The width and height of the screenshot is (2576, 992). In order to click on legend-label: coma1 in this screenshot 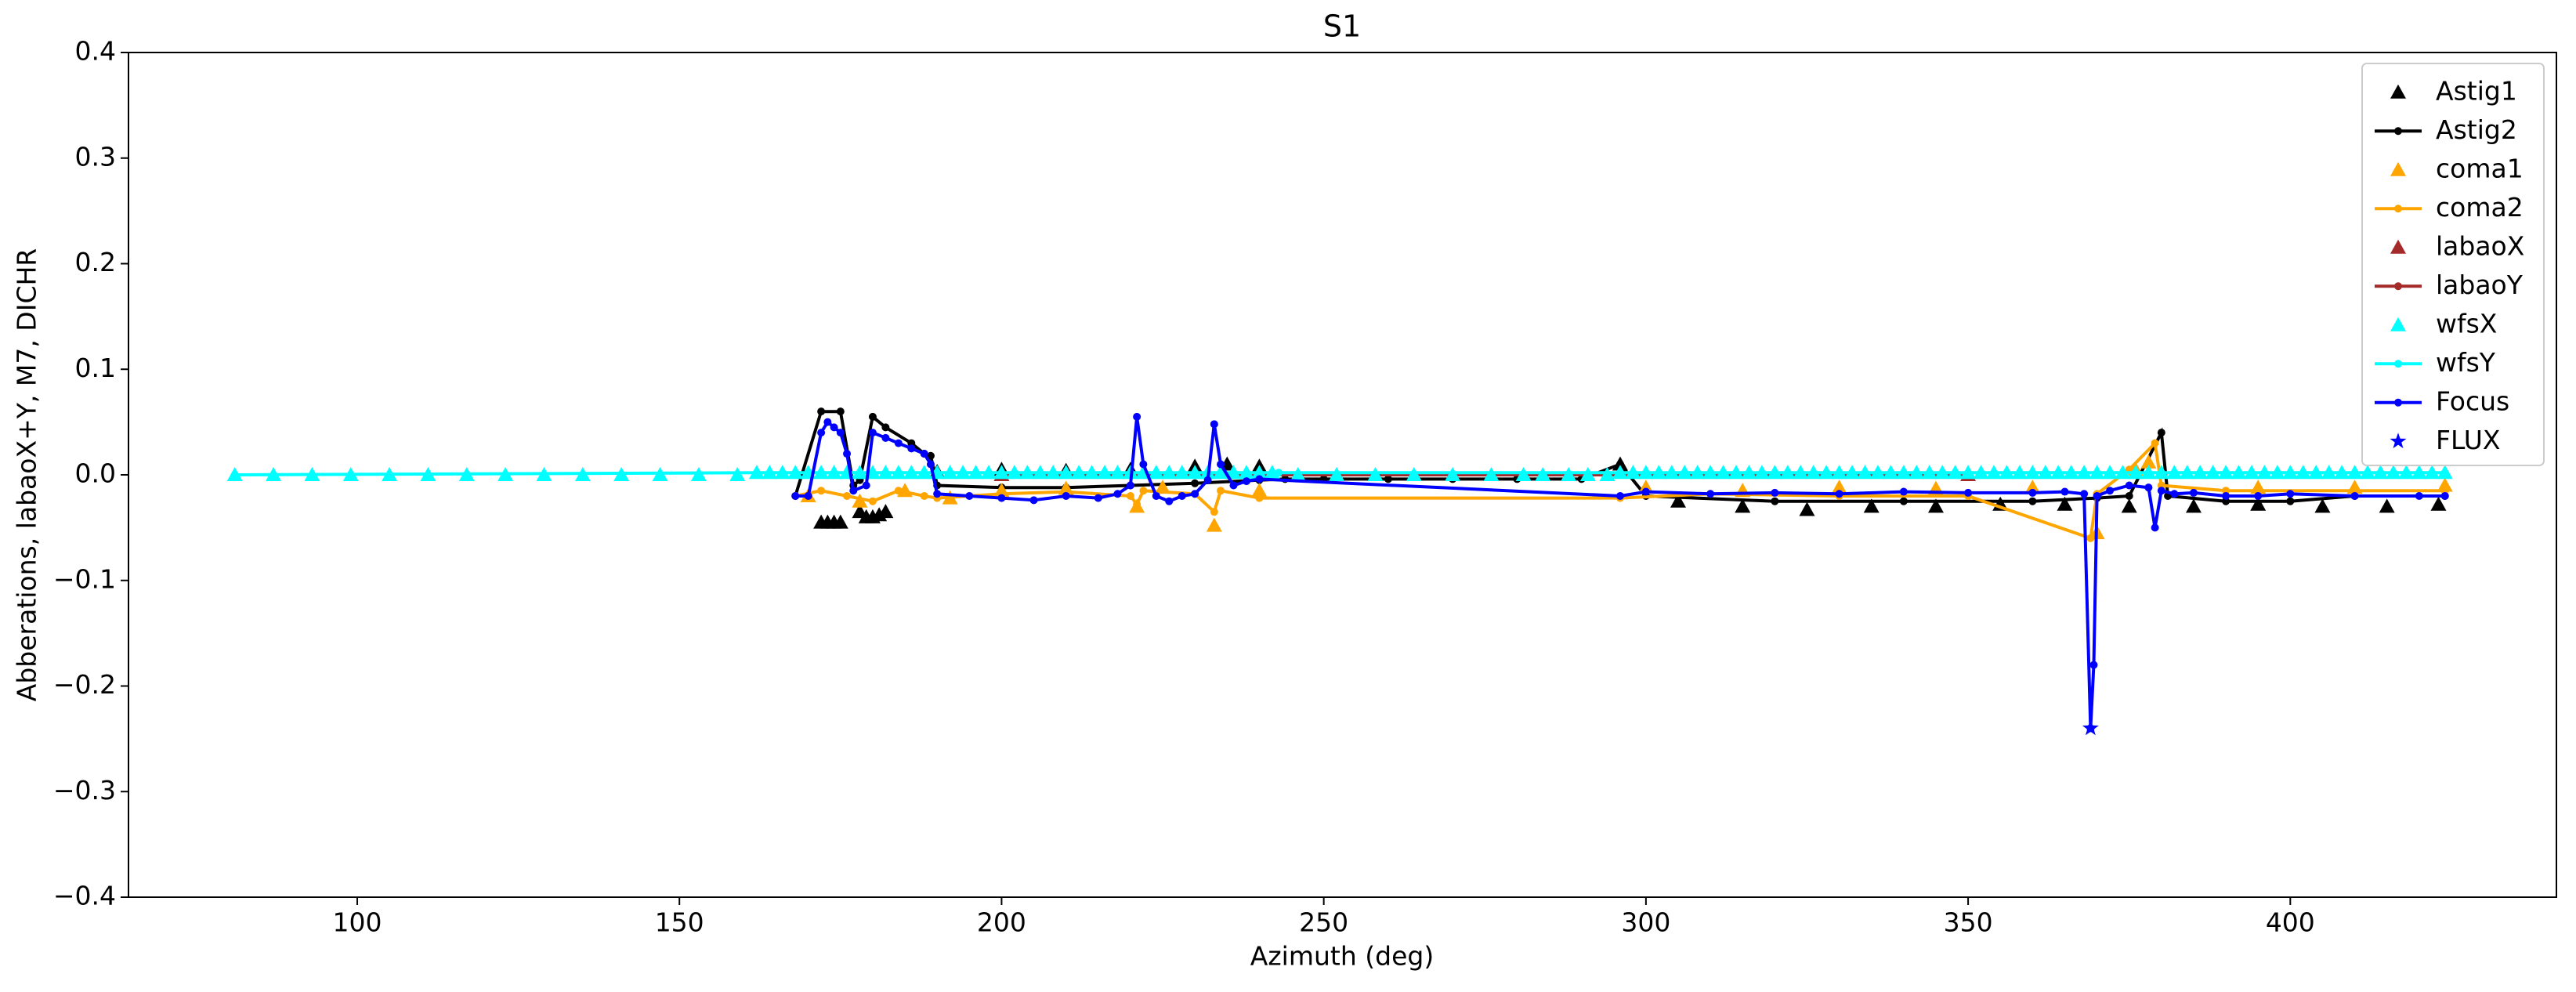, I will do `click(2480, 168)`.